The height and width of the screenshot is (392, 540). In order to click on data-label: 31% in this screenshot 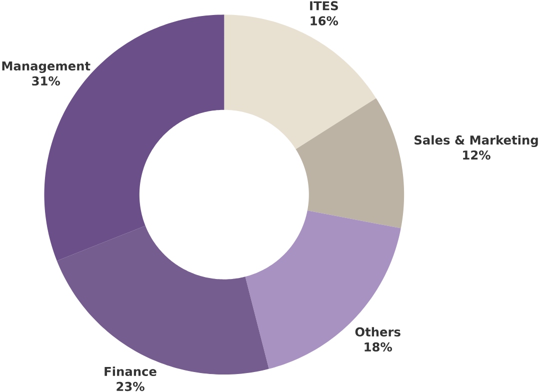, I will do `click(46, 81)`.